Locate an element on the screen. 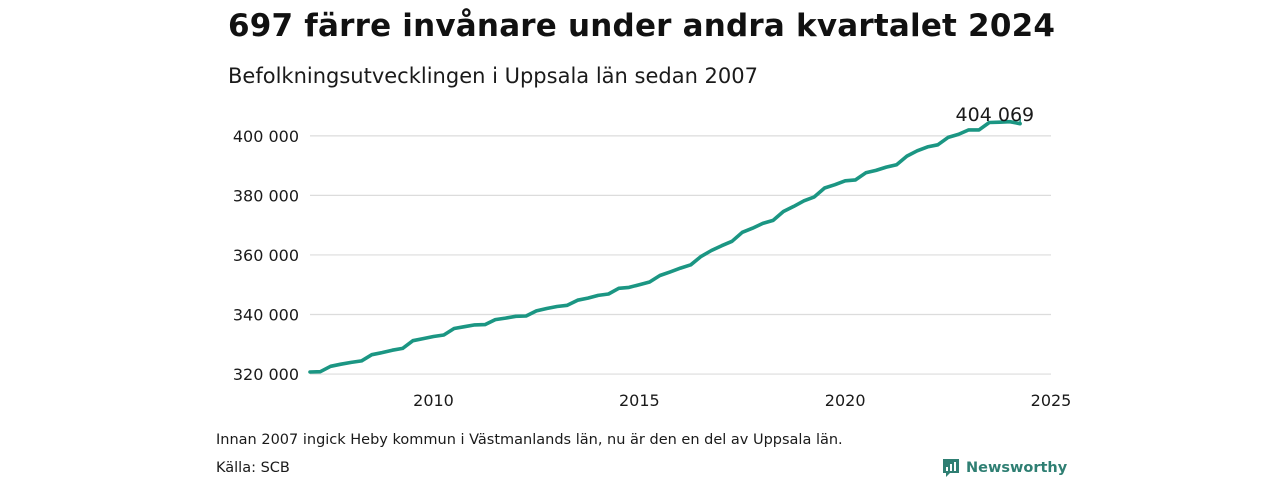 Image resolution: width=1280 pixels, height=480 pixels. y-tick-label: 320 000 is located at coordinates (266, 374).